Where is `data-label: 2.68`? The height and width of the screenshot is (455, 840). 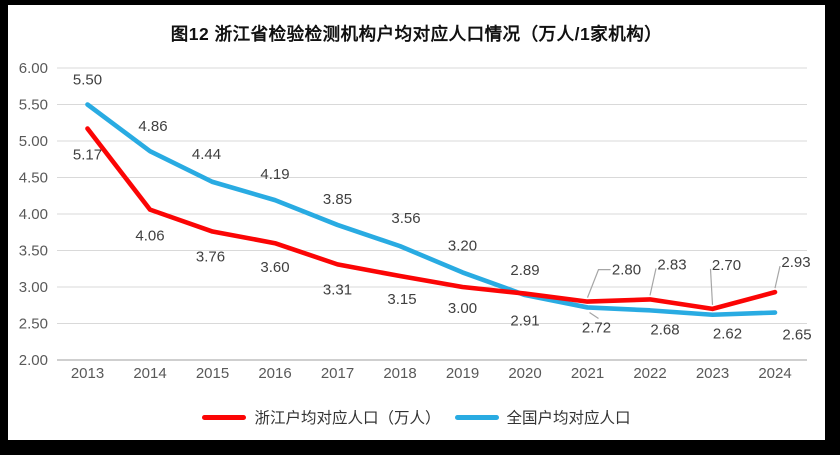
data-label: 2.68 is located at coordinates (664, 329).